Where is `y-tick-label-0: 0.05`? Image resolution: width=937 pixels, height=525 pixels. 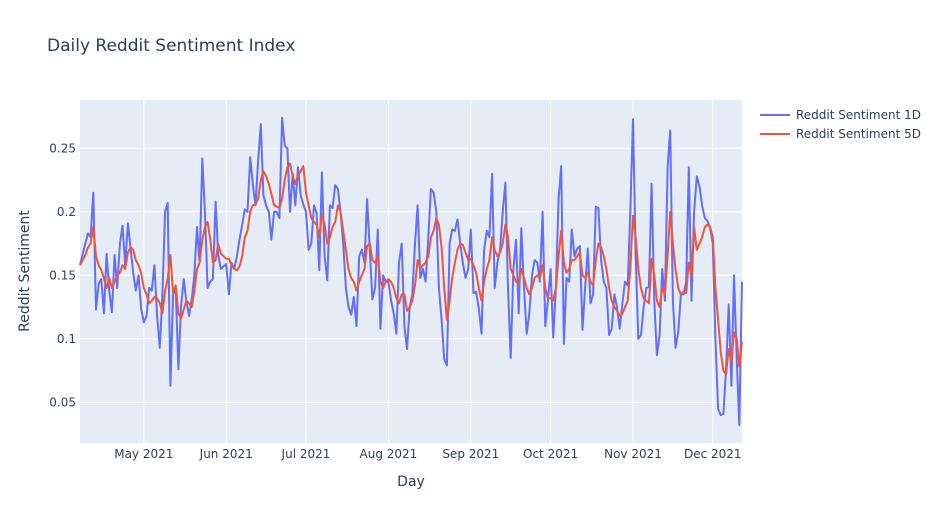
y-tick-label-0: 0.05 is located at coordinates (62, 402).